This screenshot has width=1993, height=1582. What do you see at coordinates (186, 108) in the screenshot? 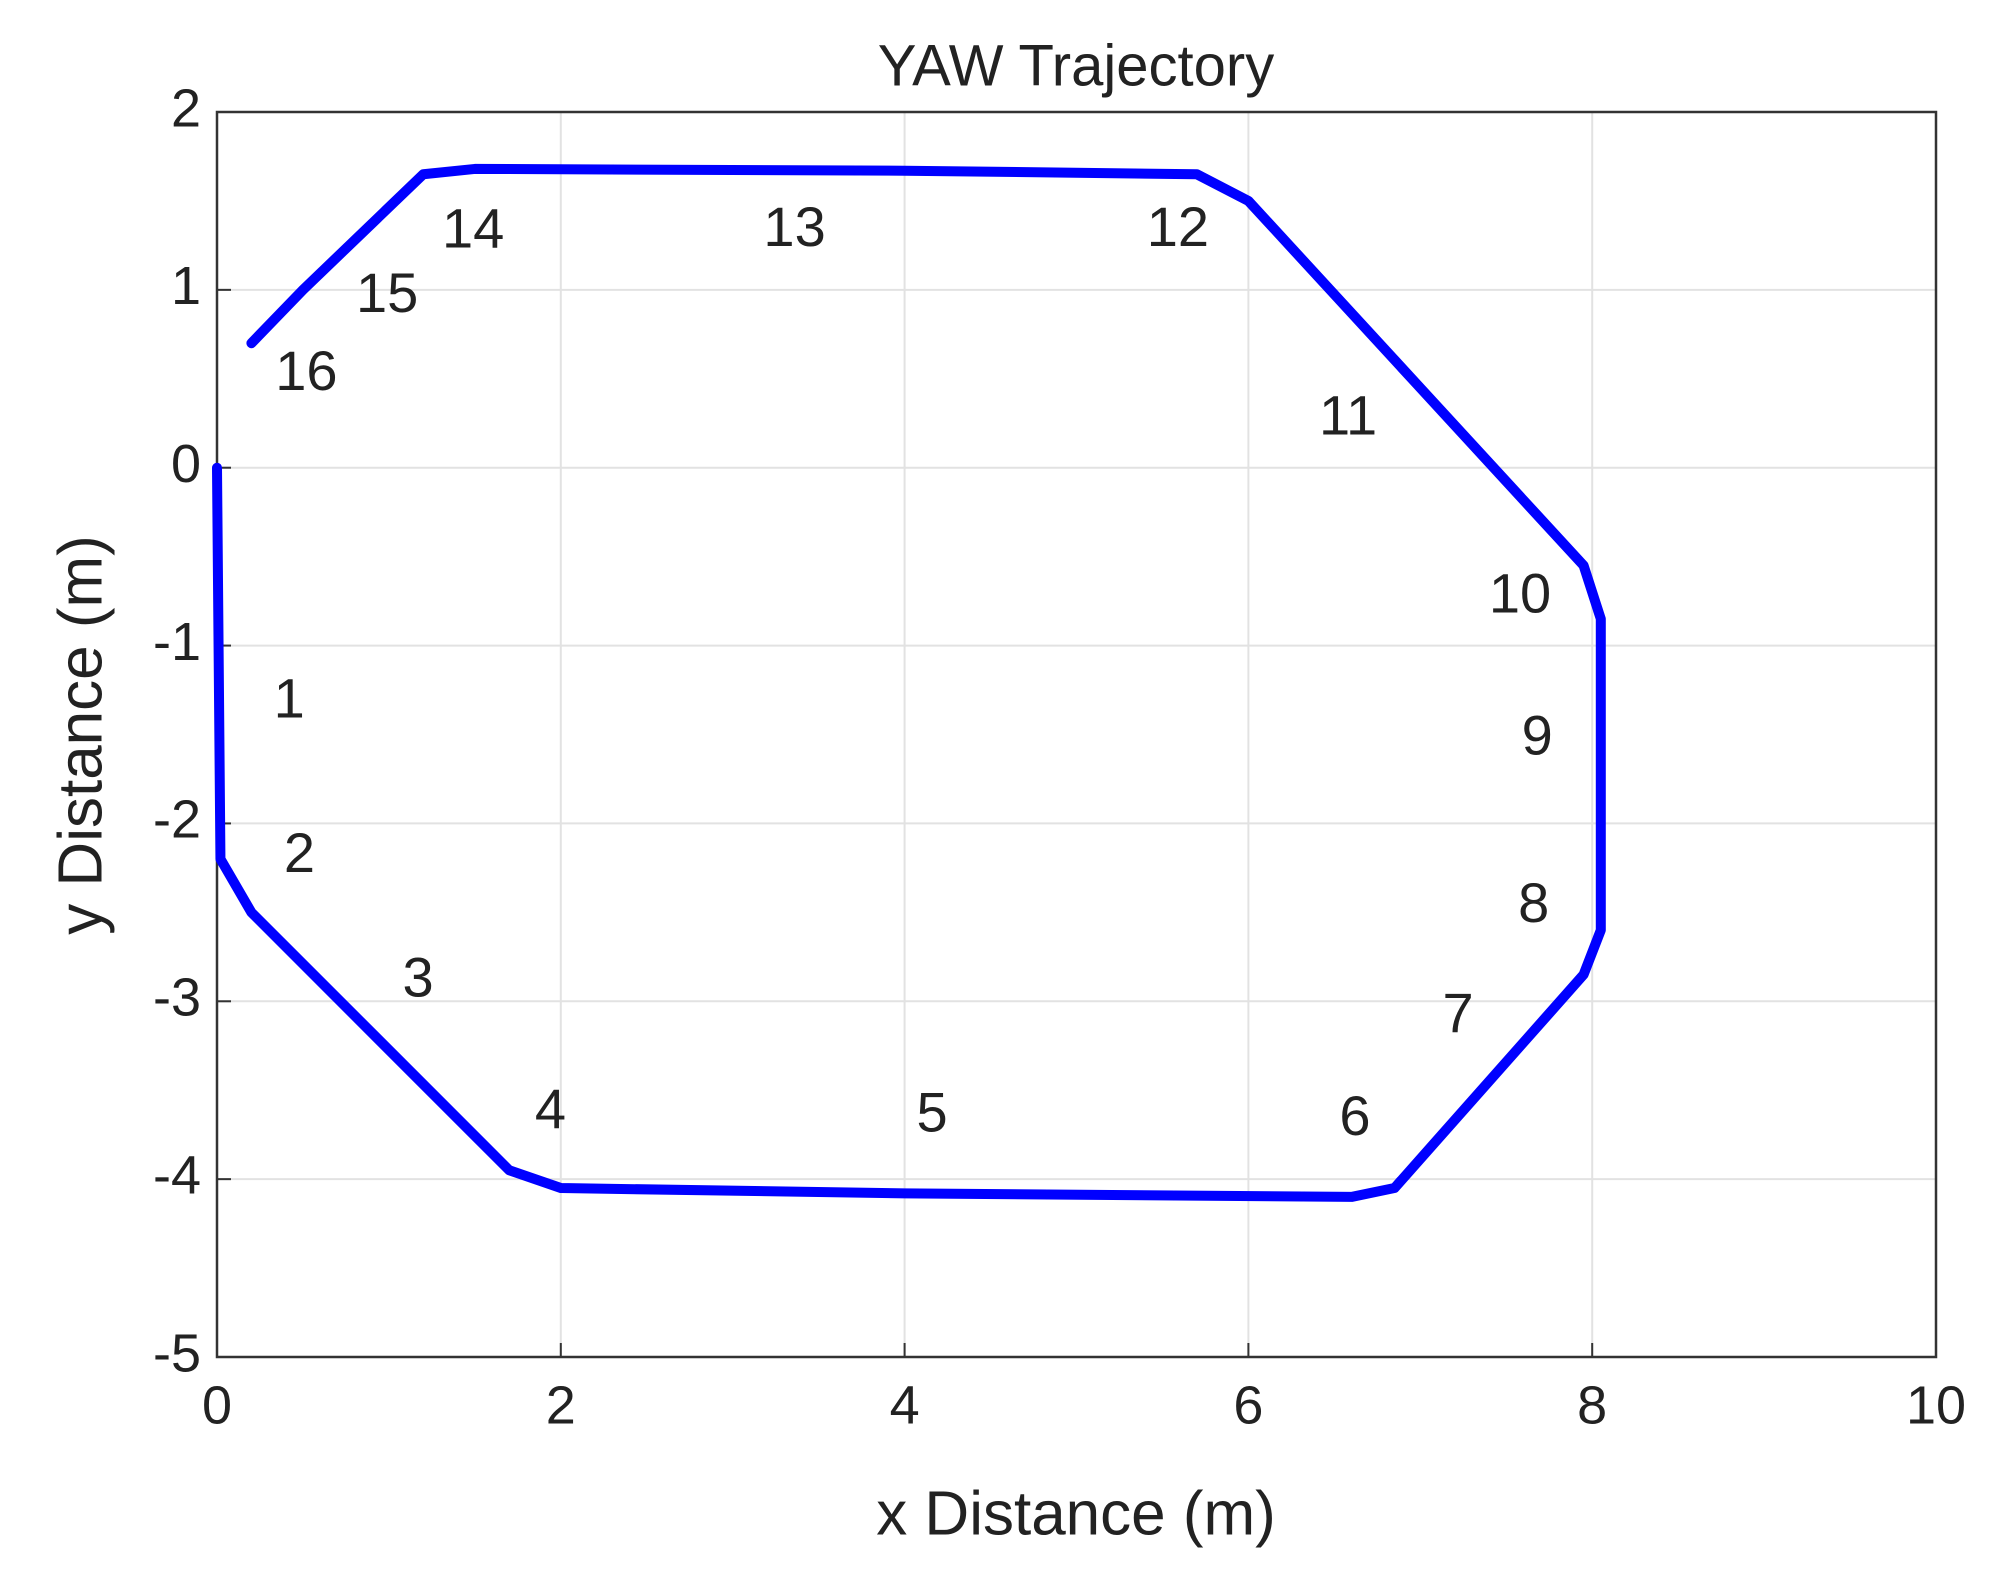
I see `y-tick-label: 2` at bounding box center [186, 108].